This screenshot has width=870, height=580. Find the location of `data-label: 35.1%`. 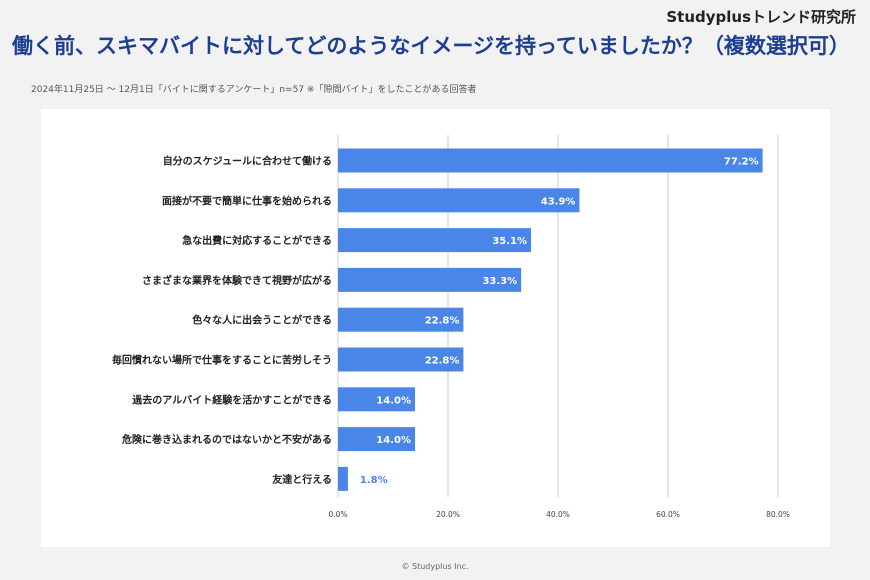

data-label: 35.1% is located at coordinates (509, 241).